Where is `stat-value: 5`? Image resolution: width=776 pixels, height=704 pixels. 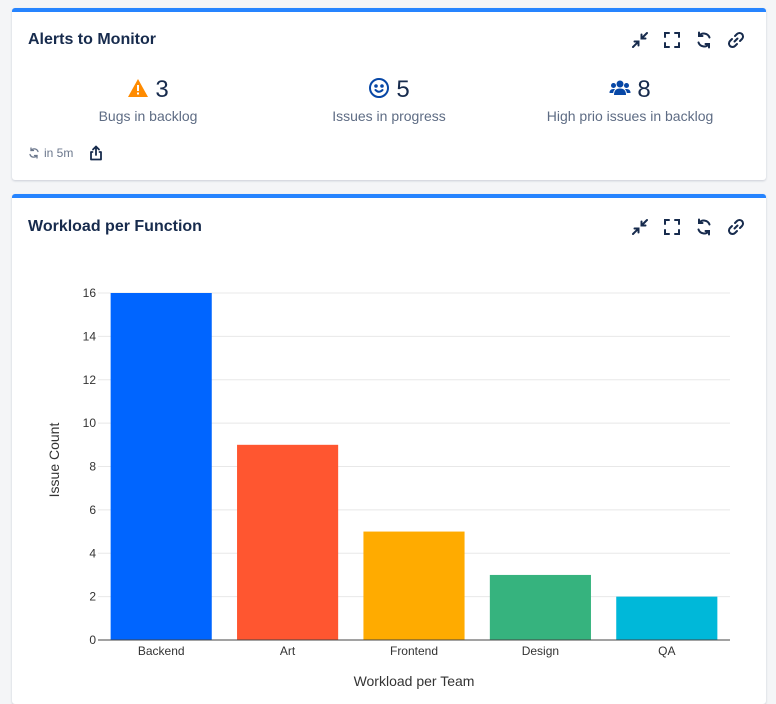 stat-value: 5 is located at coordinates (403, 89).